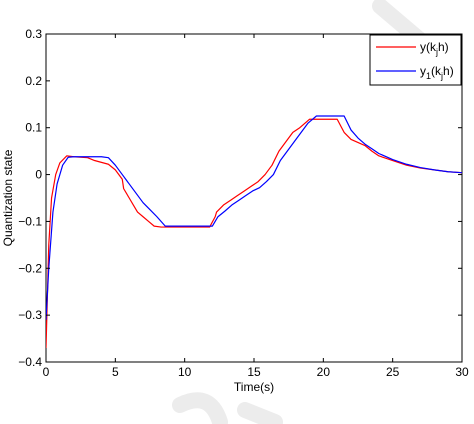 The height and width of the screenshot is (424, 474). What do you see at coordinates (33, 128) in the screenshot?
I see `y-tick-label: 0.1` at bounding box center [33, 128].